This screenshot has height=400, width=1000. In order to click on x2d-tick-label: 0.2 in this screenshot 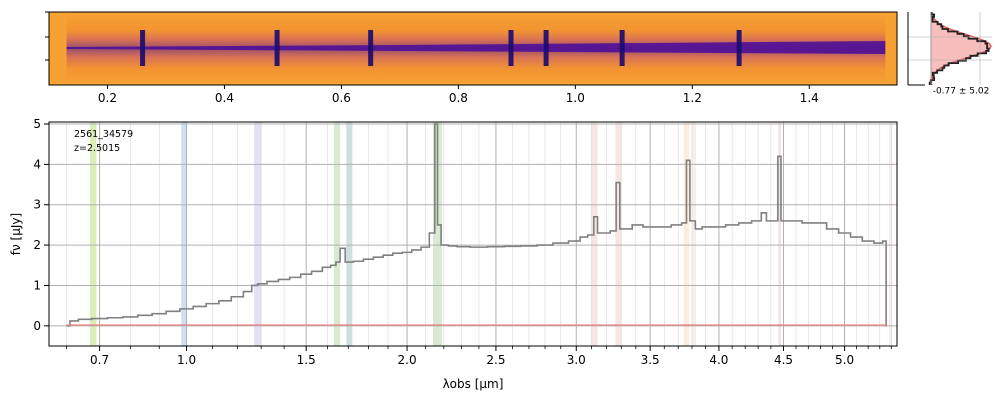, I will do `click(107, 98)`.